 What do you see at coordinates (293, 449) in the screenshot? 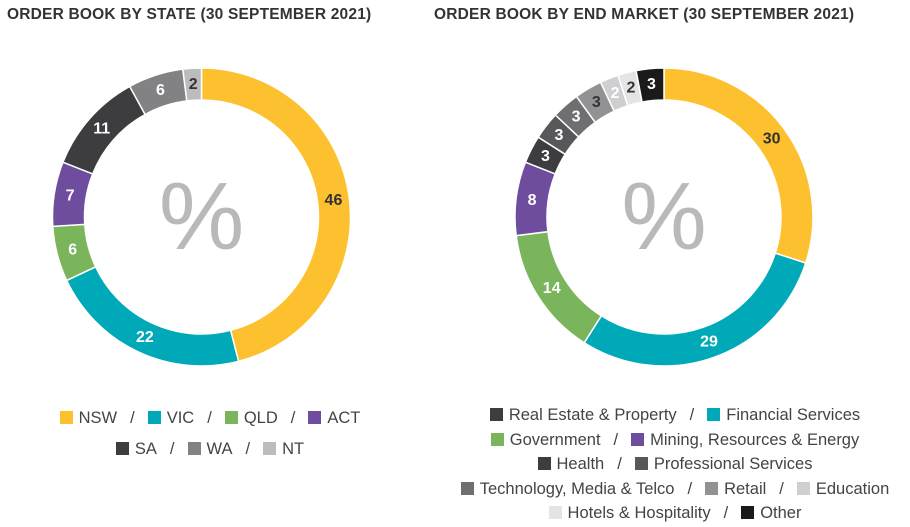
I see `legend-label: NT` at bounding box center [293, 449].